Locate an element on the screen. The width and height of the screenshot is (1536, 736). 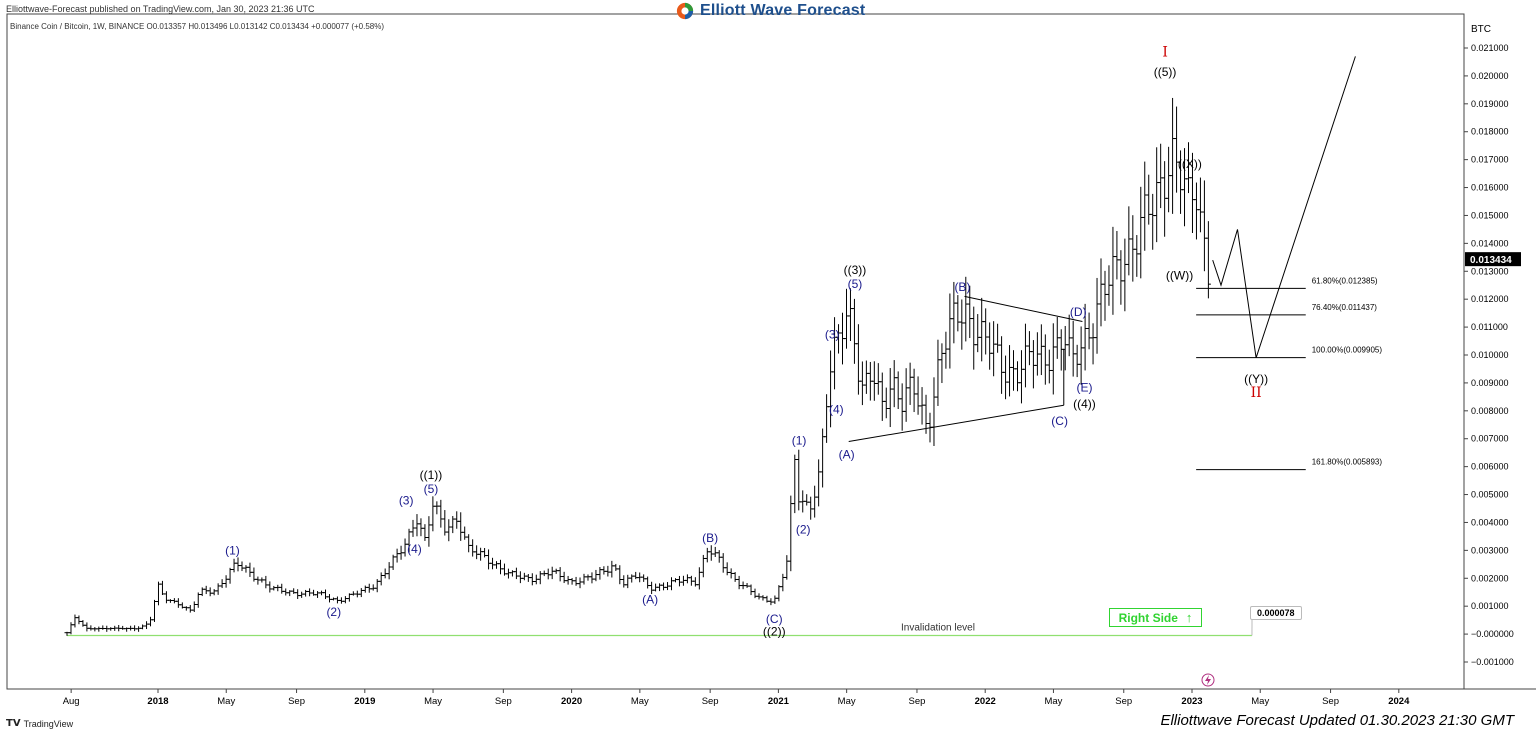
x-tick-label: 2021 is located at coordinates (779, 701).